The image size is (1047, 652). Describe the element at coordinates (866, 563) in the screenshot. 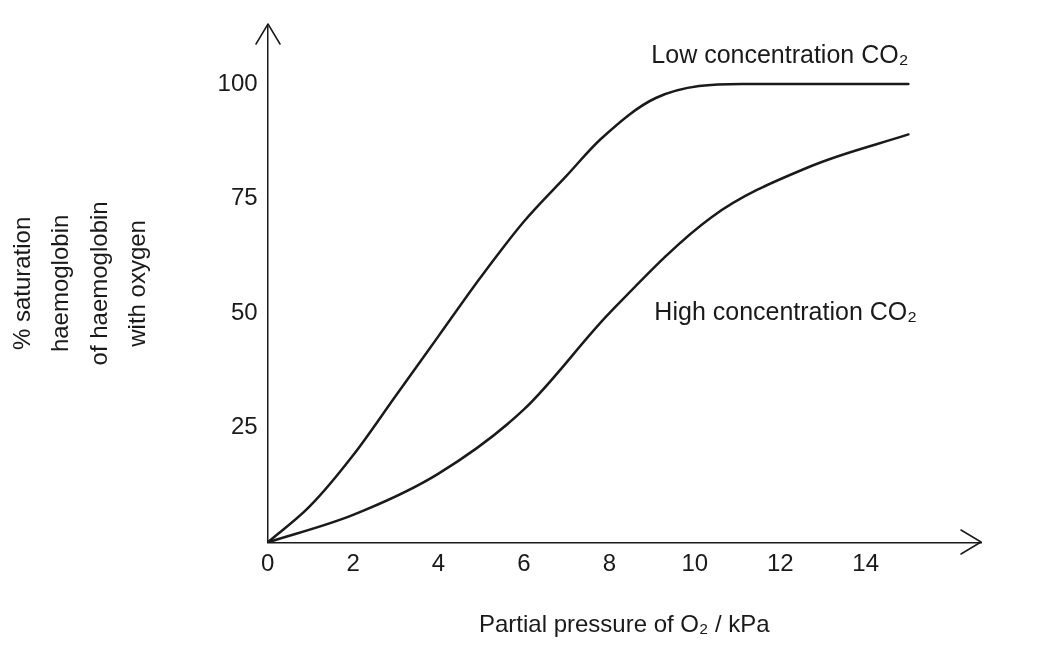

I see `x-tick-label: 14` at that location.